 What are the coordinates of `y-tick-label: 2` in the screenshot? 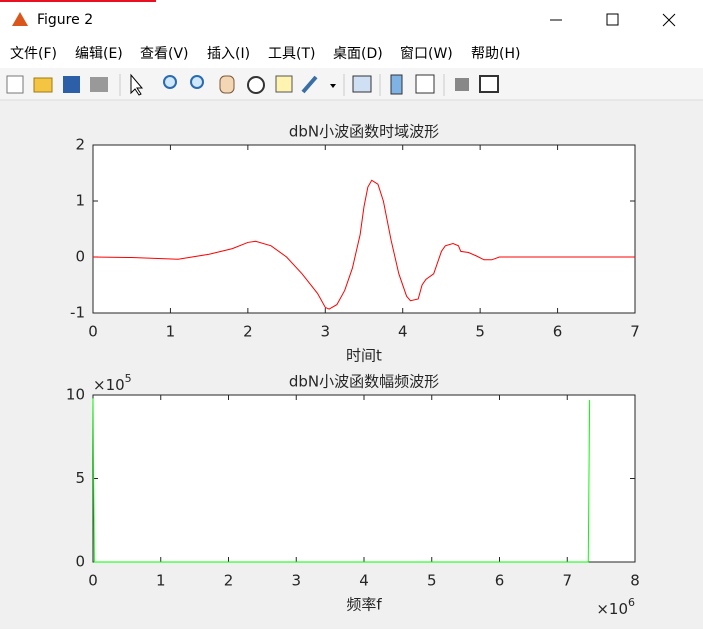 It's located at (80, 145).